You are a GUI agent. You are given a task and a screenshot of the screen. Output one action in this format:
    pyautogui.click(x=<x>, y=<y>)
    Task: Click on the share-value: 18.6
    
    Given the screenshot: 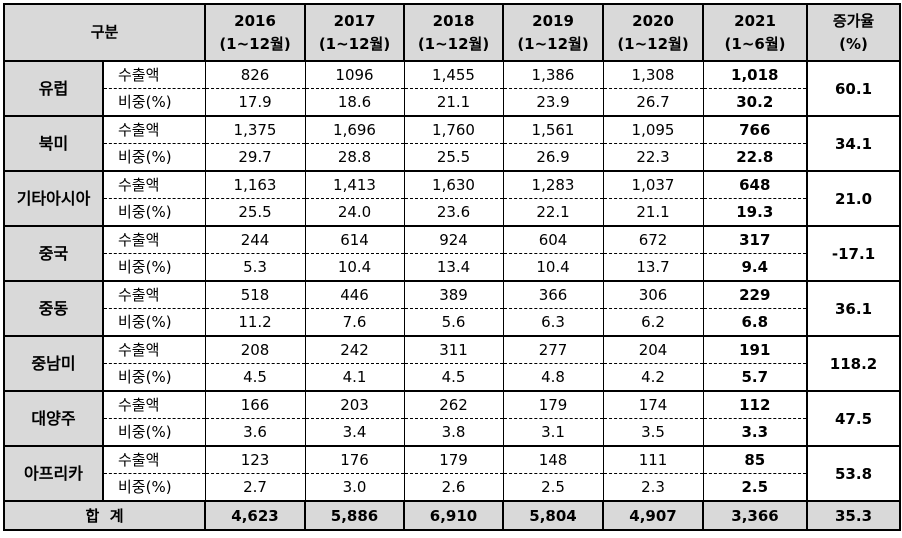 What is the action you would take?
    pyautogui.click(x=354, y=102)
    